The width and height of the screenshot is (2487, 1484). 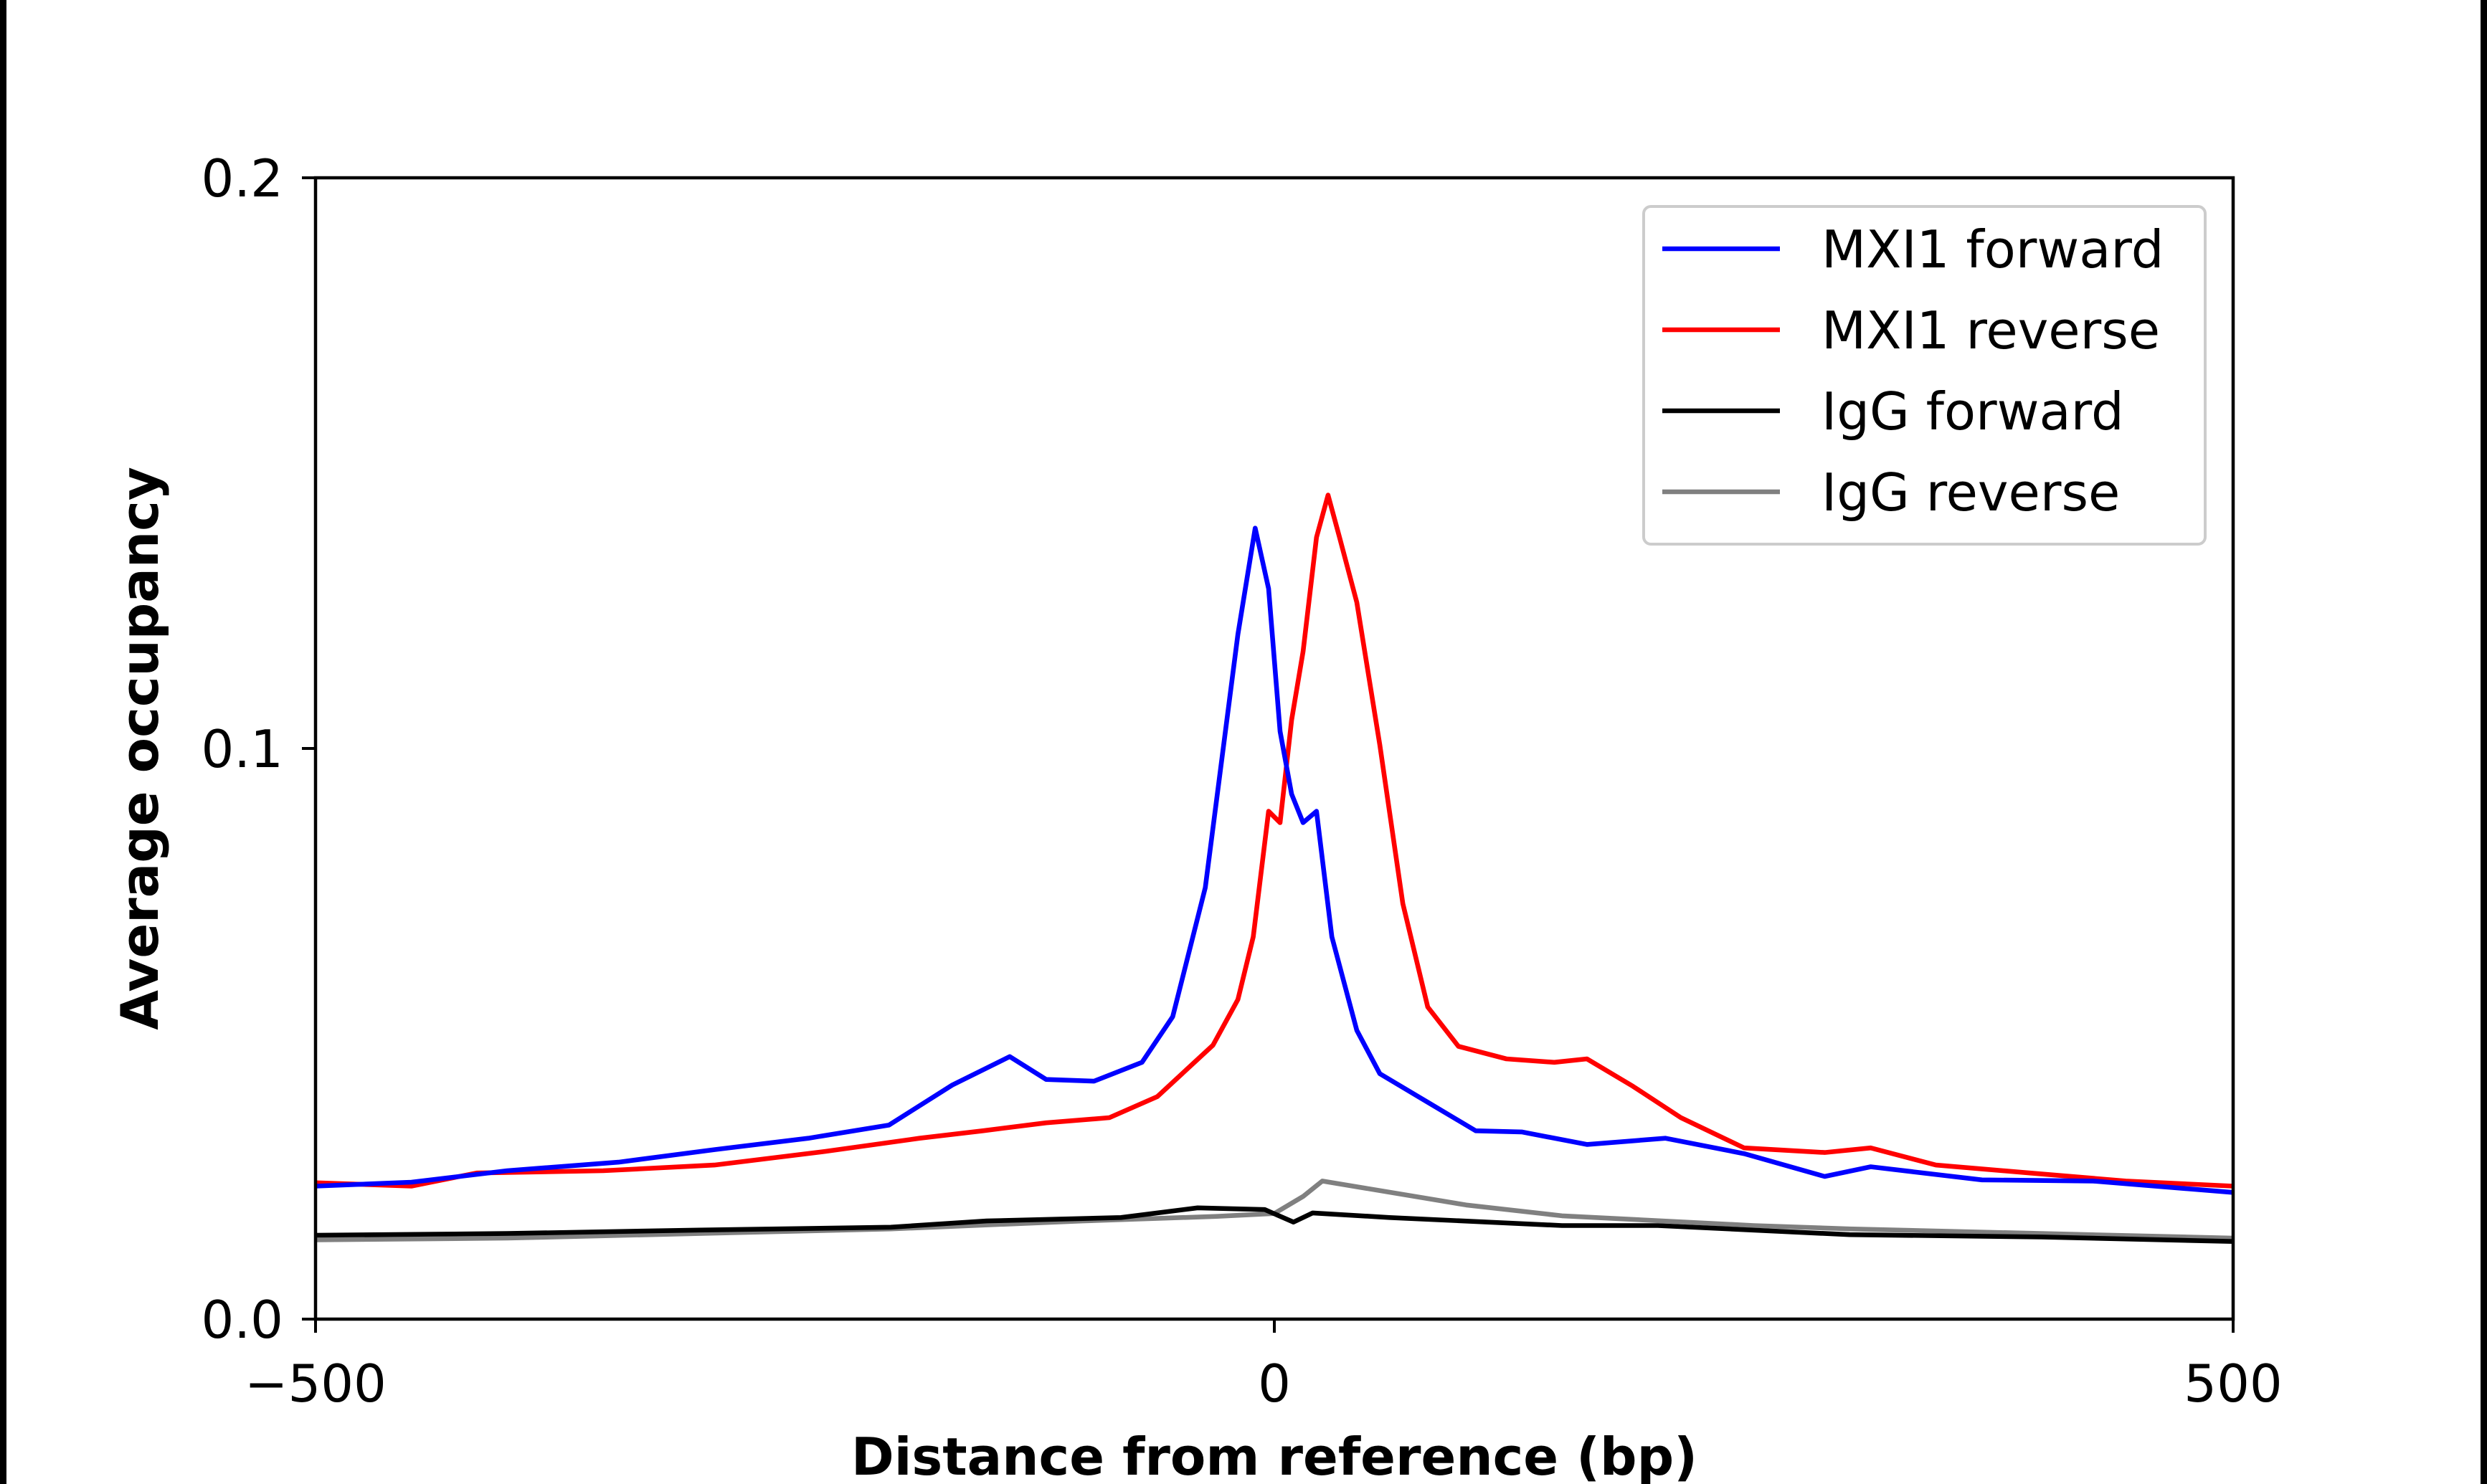 I want to click on left-border, so click(x=3, y=742).